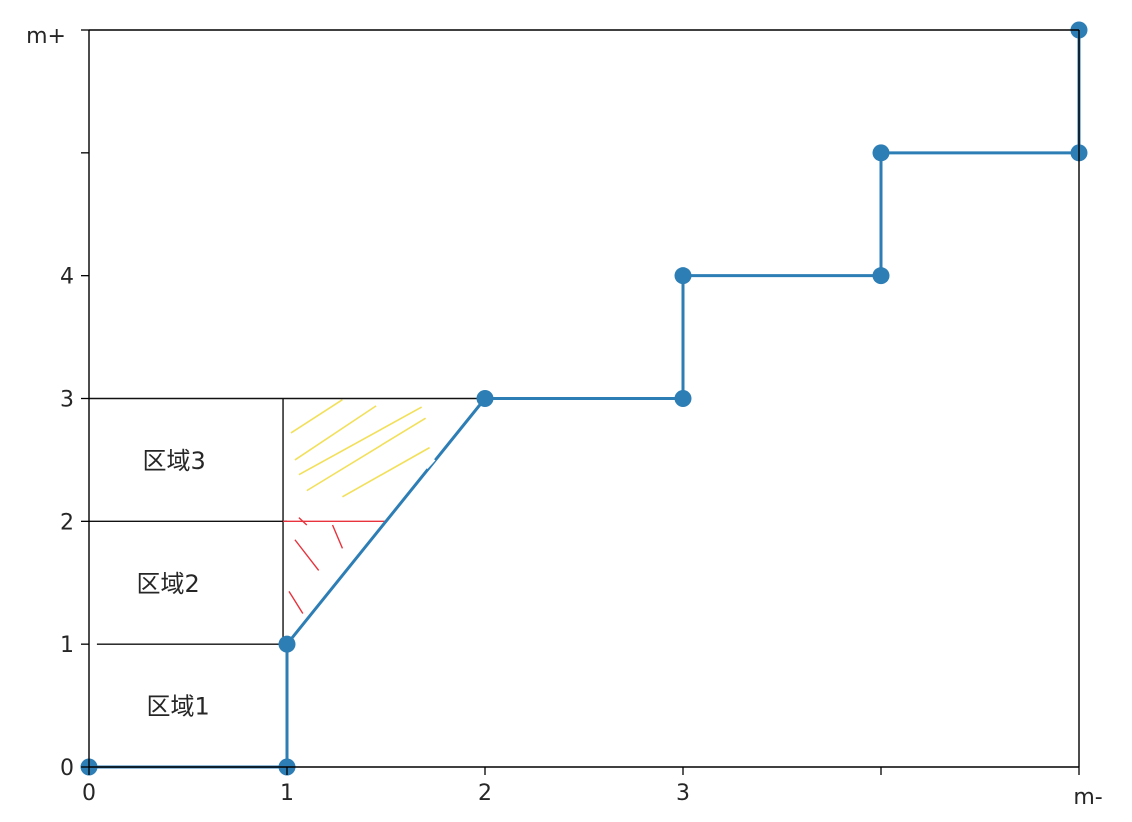 The width and height of the screenshot is (1132, 822). What do you see at coordinates (287, 559) in the screenshot?
I see `annotation-layer: 区域1 区域2 区域3` at bounding box center [287, 559].